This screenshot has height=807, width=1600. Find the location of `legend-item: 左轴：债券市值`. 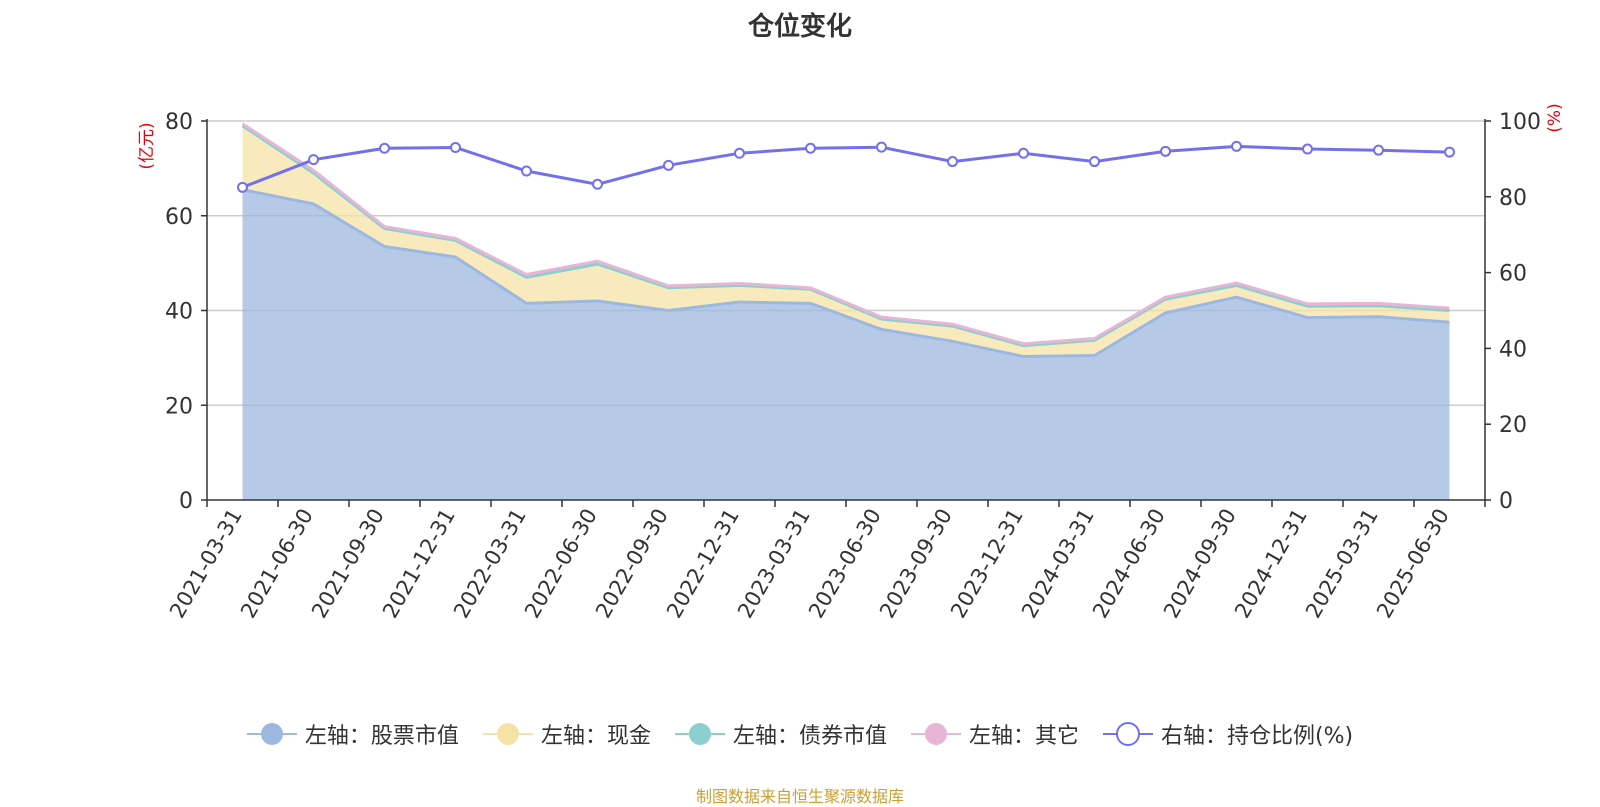

legend-item: 左轴：债券市值 is located at coordinates (780, 734).